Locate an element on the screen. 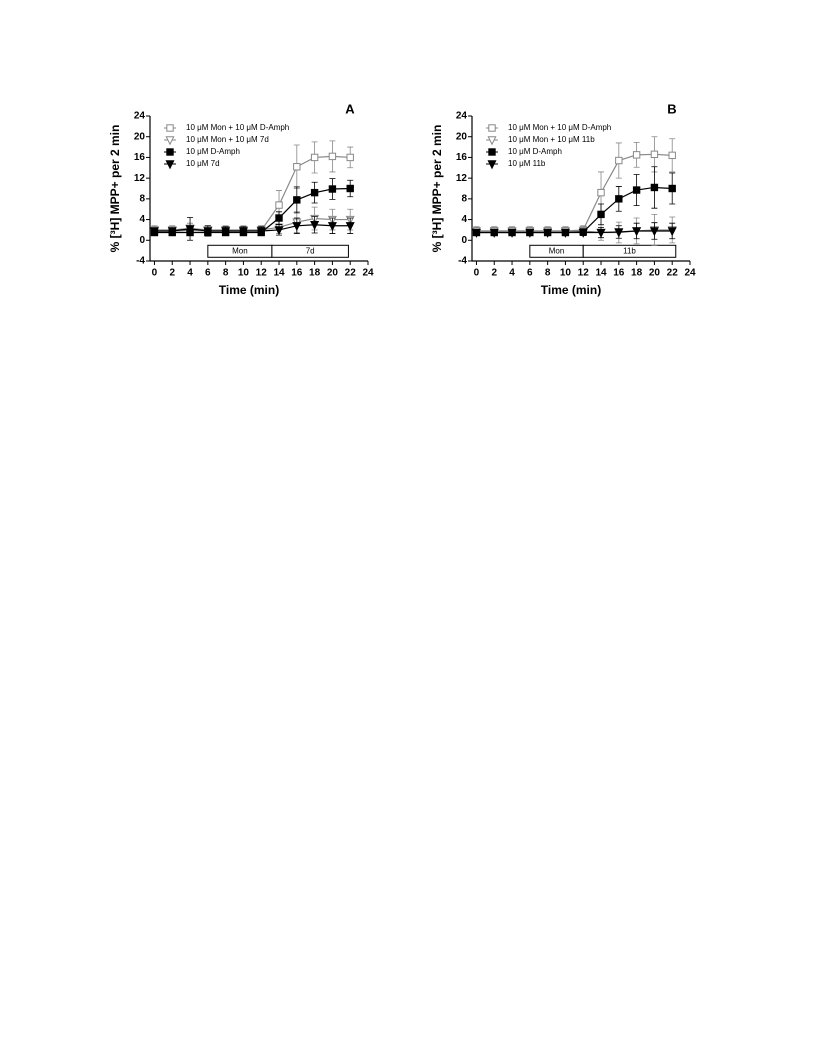  y-axis-title: % [³H] MPP+ per 2 min is located at coordinates (437, 189).